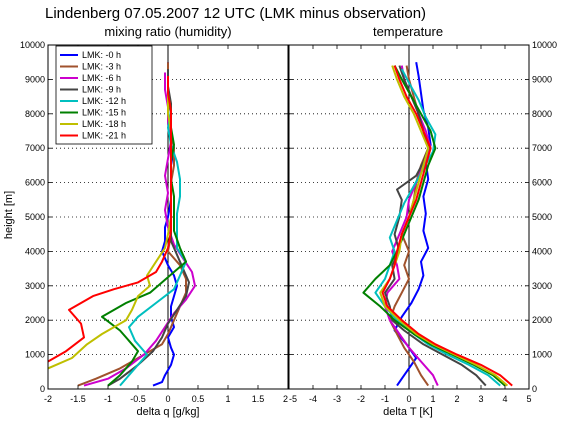  What do you see at coordinates (78, 399) in the screenshot?
I see `humidity-x-tick-label: -1.5` at bounding box center [78, 399].